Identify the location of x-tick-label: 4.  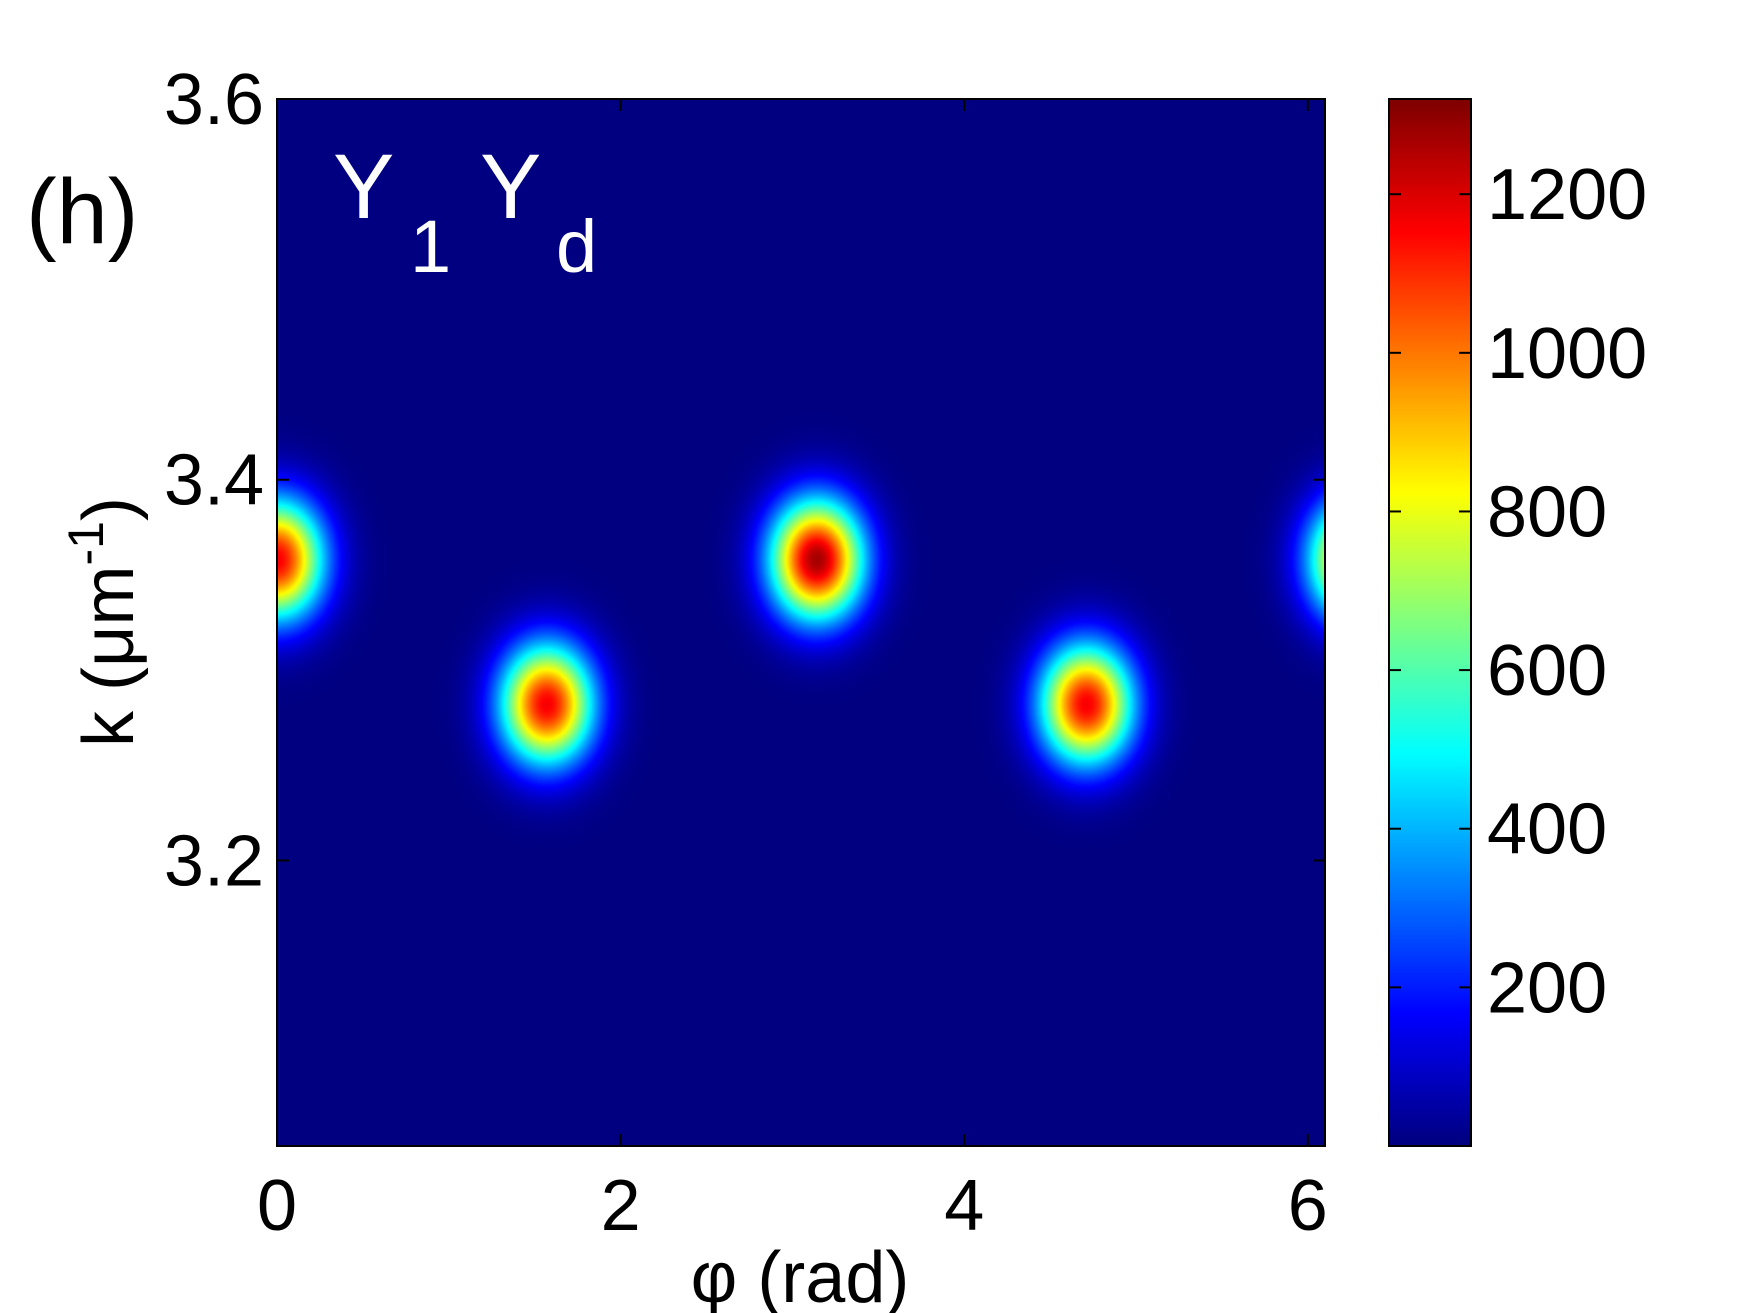
(964, 1206).